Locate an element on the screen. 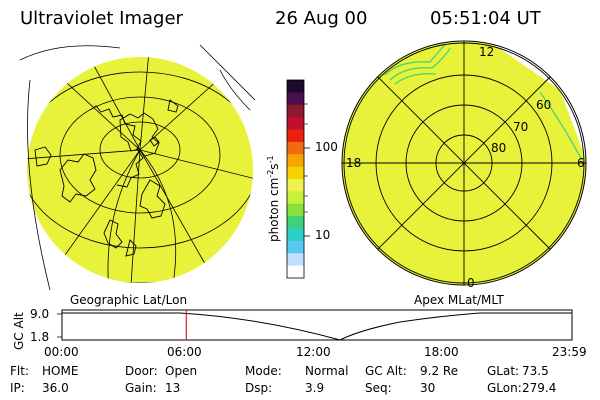 The width and height of the screenshot is (600, 400). timeline-xtick-4: 23:59 is located at coordinates (569, 352).